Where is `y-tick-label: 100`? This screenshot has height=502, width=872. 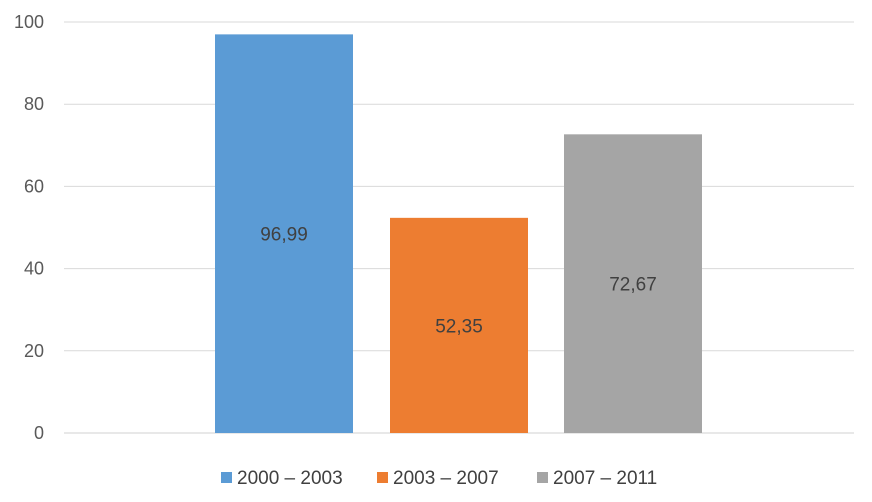 y-tick-label: 100 is located at coordinates (29, 22).